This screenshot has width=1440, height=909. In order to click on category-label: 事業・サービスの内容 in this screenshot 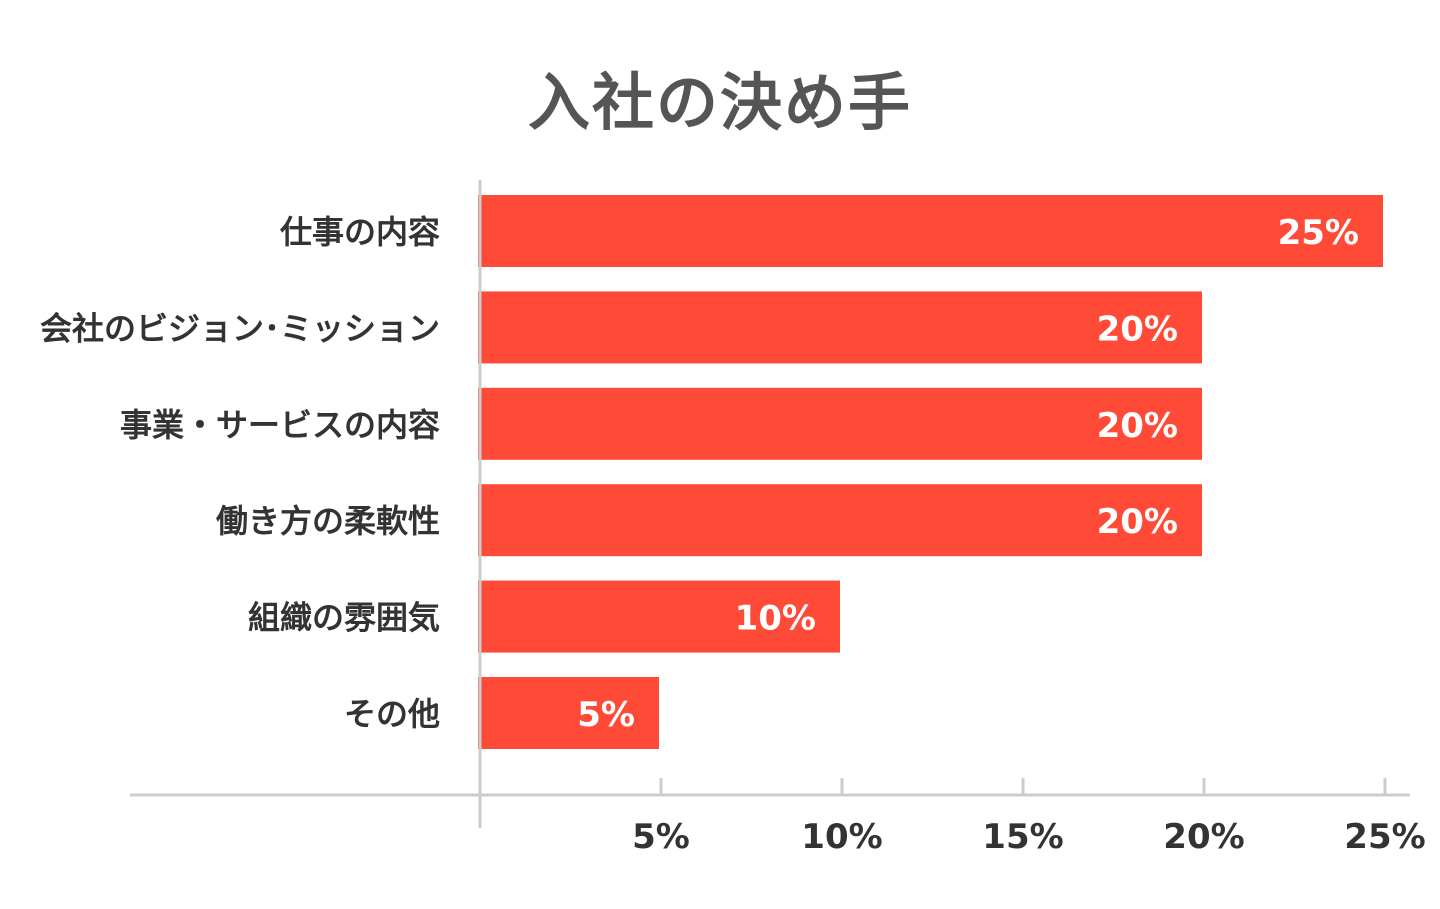, I will do `click(280, 425)`.